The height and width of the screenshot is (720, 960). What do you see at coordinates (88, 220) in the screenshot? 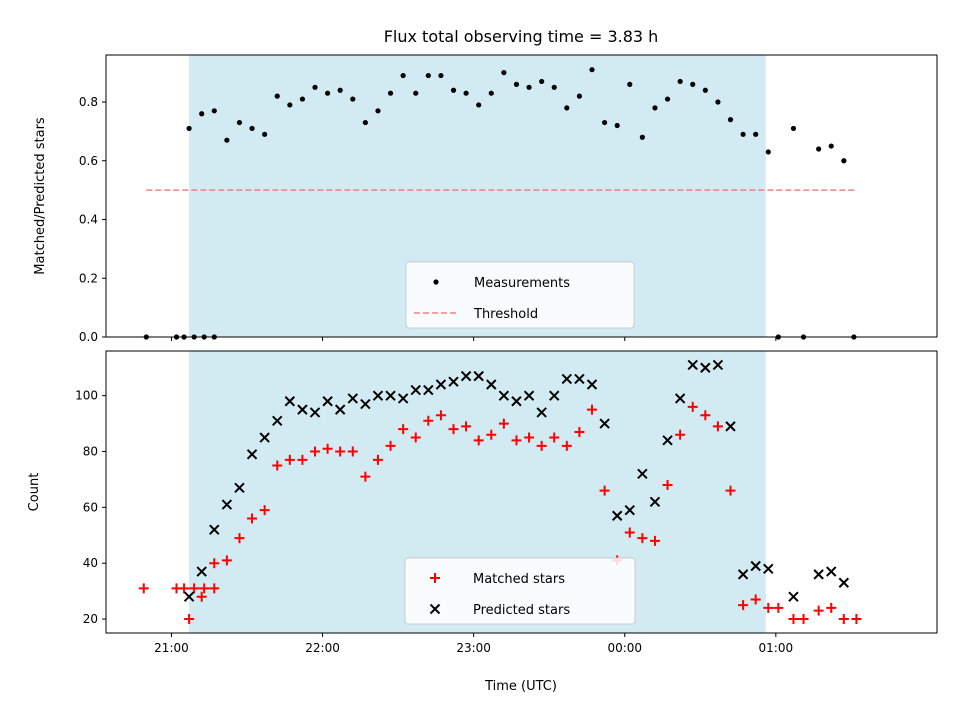
I see `y-tick-label: 0.4` at bounding box center [88, 220].